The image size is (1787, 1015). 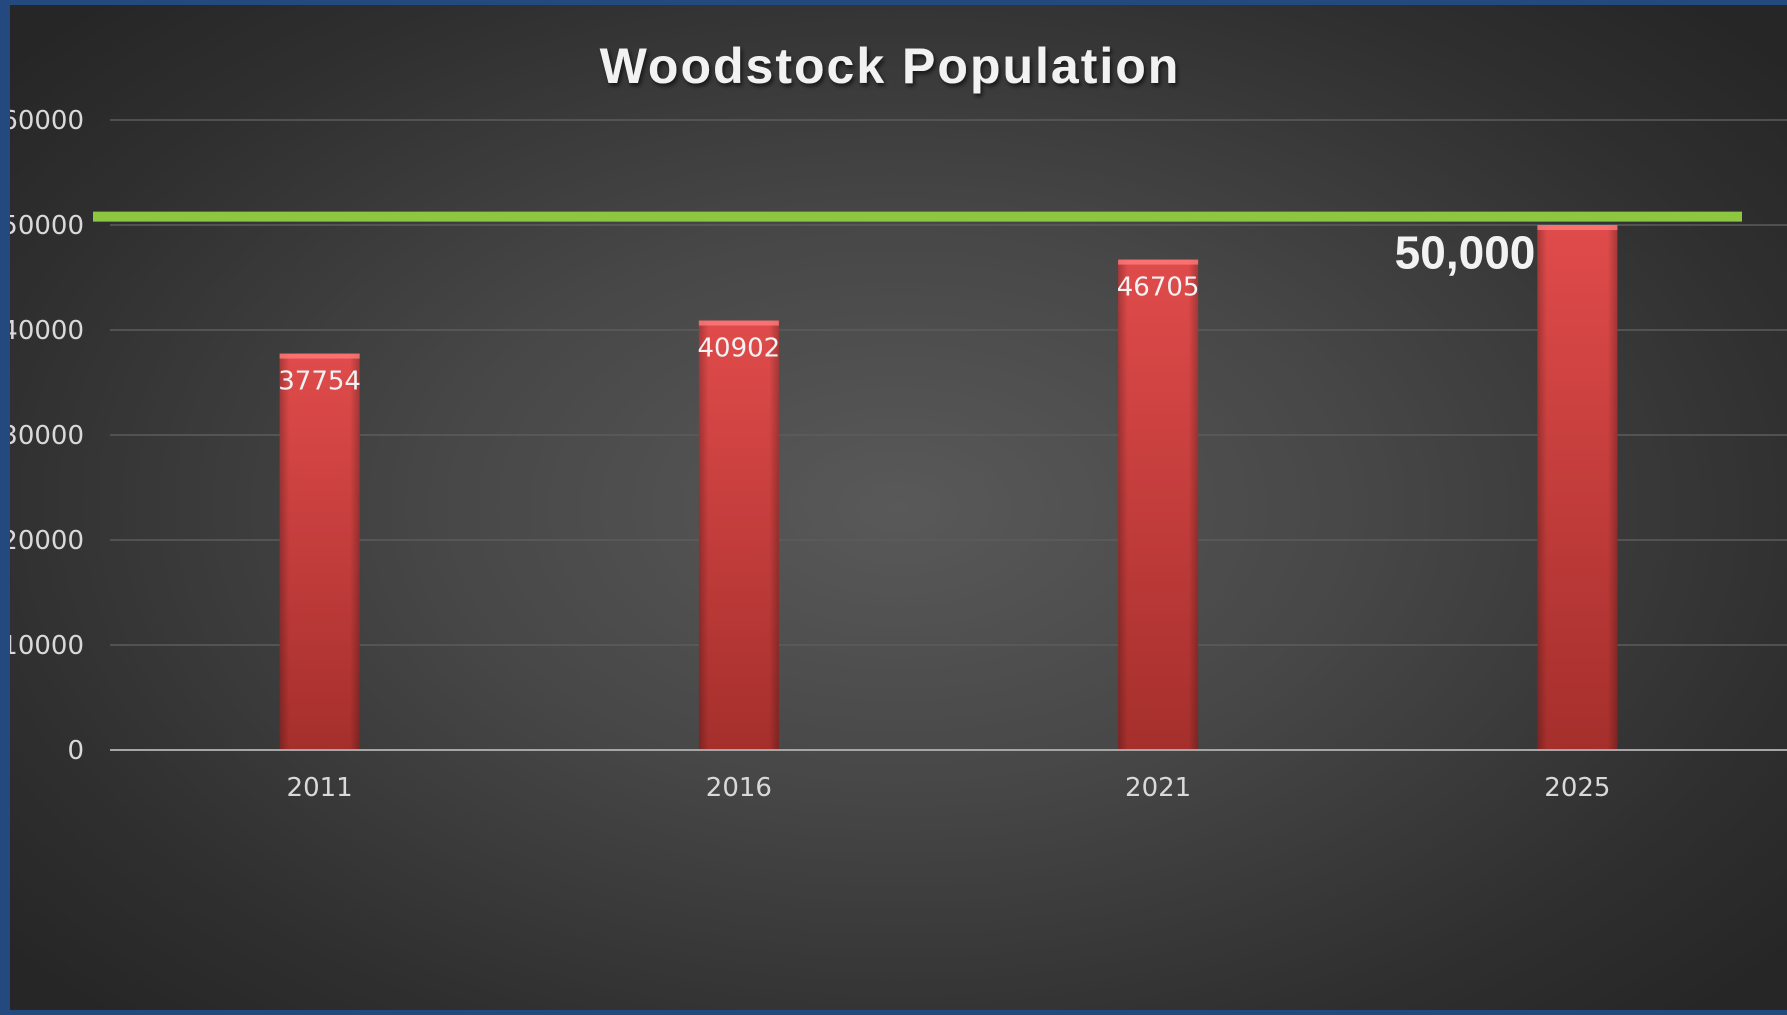 What do you see at coordinates (890, 66) in the screenshot?
I see `chart-title: Woodstock Population` at bounding box center [890, 66].